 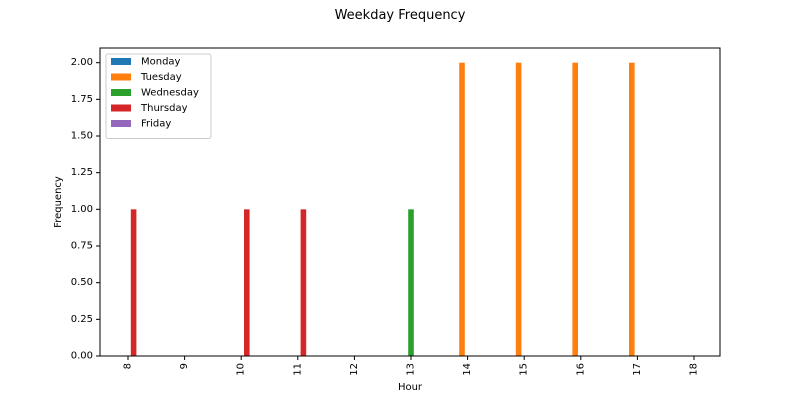 I want to click on y-tick-label: 0.25, so click(x=82, y=319).